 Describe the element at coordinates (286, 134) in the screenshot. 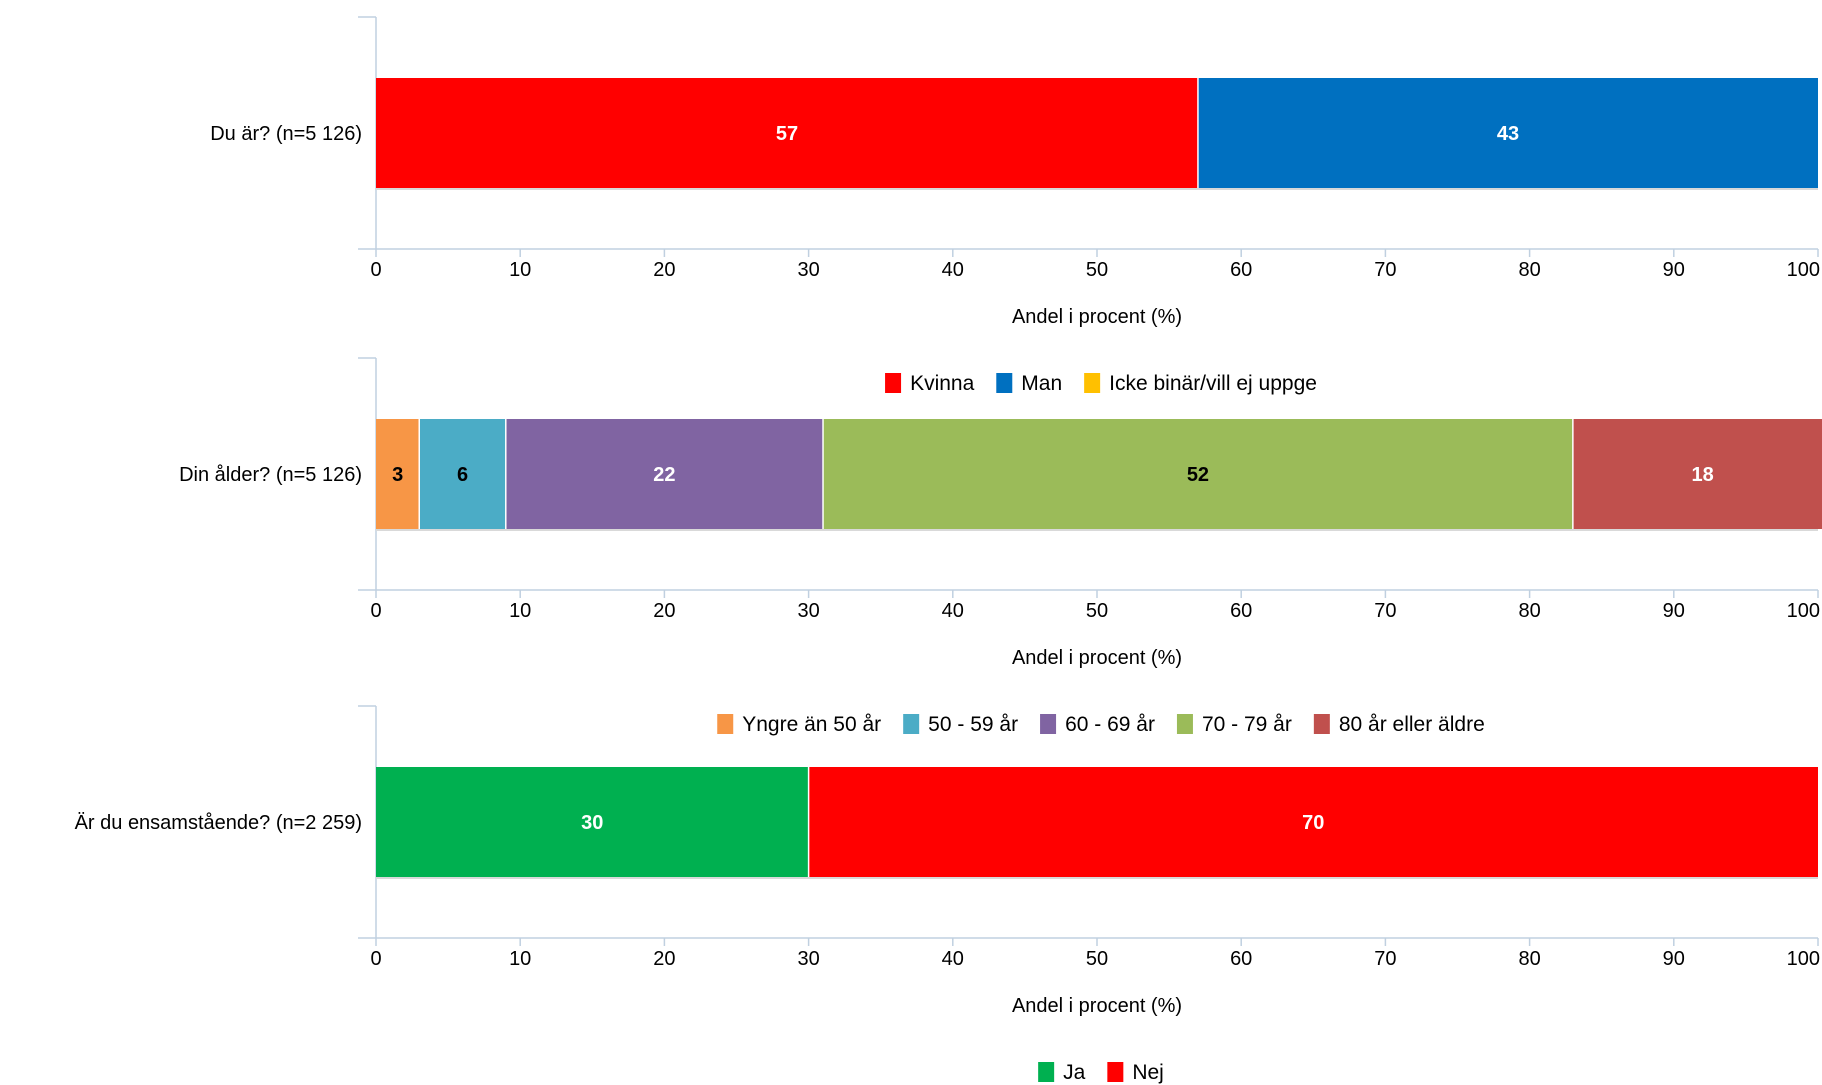

I see `category-label: Du är? (n=5 126)` at that location.